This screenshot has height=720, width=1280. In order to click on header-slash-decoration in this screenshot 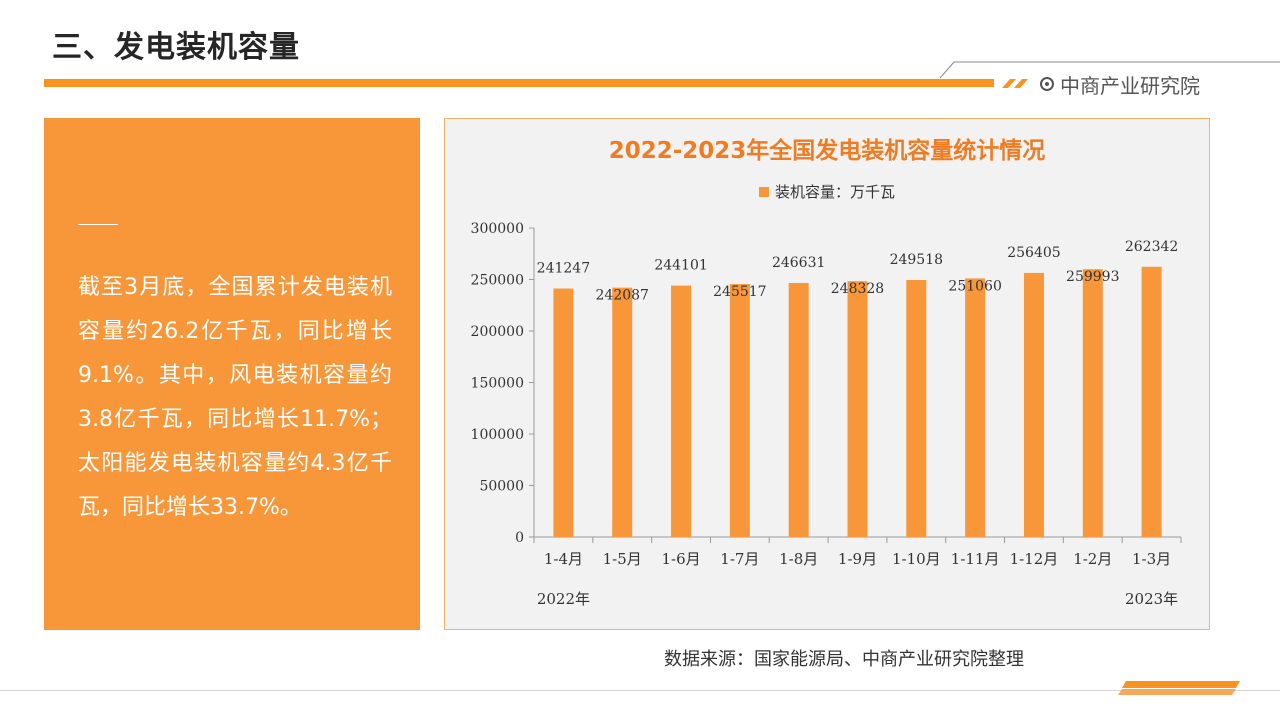, I will do `click(1110, 74)`.